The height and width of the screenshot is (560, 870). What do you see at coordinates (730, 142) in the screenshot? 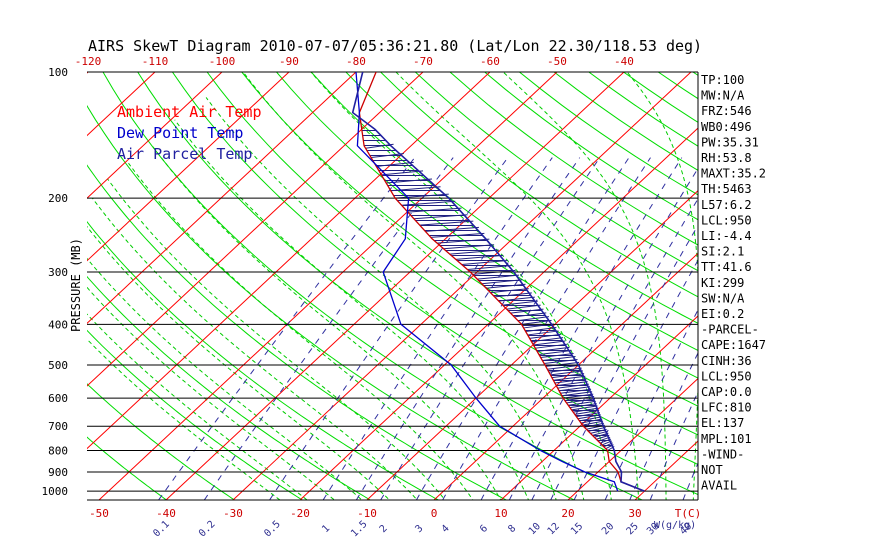
I see `parameter-text: PW:35.31` at bounding box center [730, 142].